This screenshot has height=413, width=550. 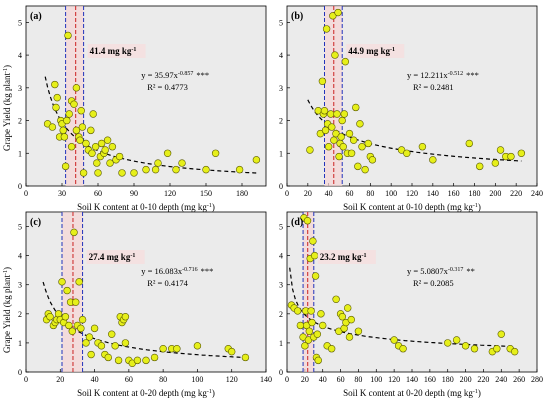 I want to click on x-tick-label: 280, so click(x=537, y=379).